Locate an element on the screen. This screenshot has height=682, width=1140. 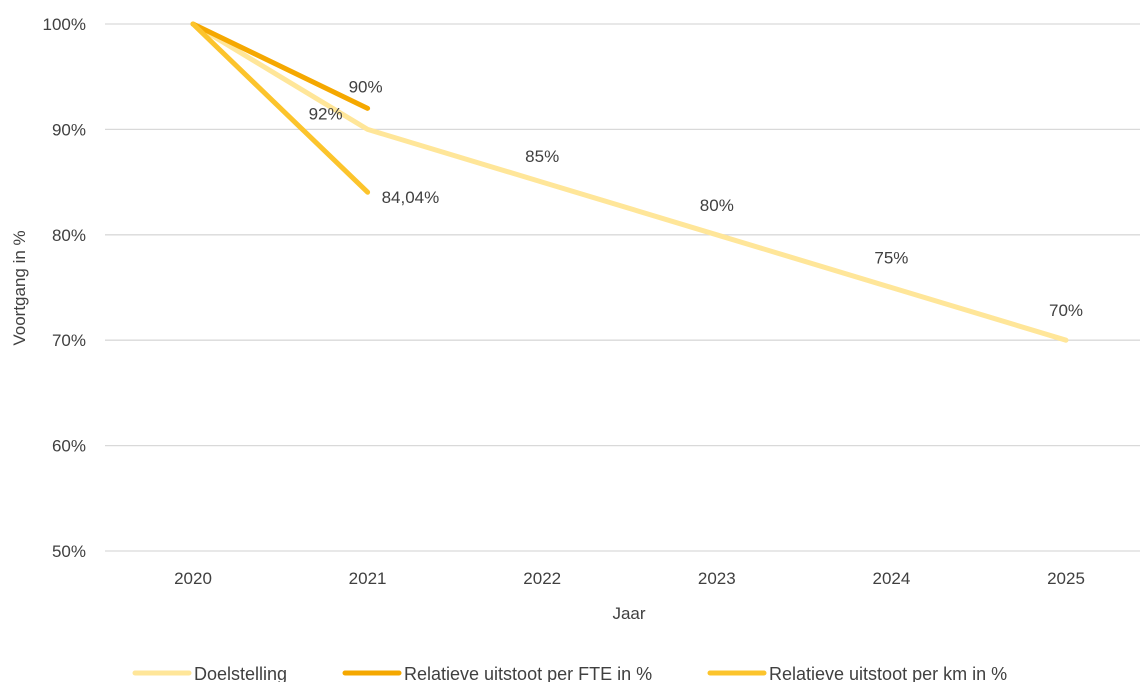
legend-label: Relatieve uitstoot per FTE in % is located at coordinates (528, 673).